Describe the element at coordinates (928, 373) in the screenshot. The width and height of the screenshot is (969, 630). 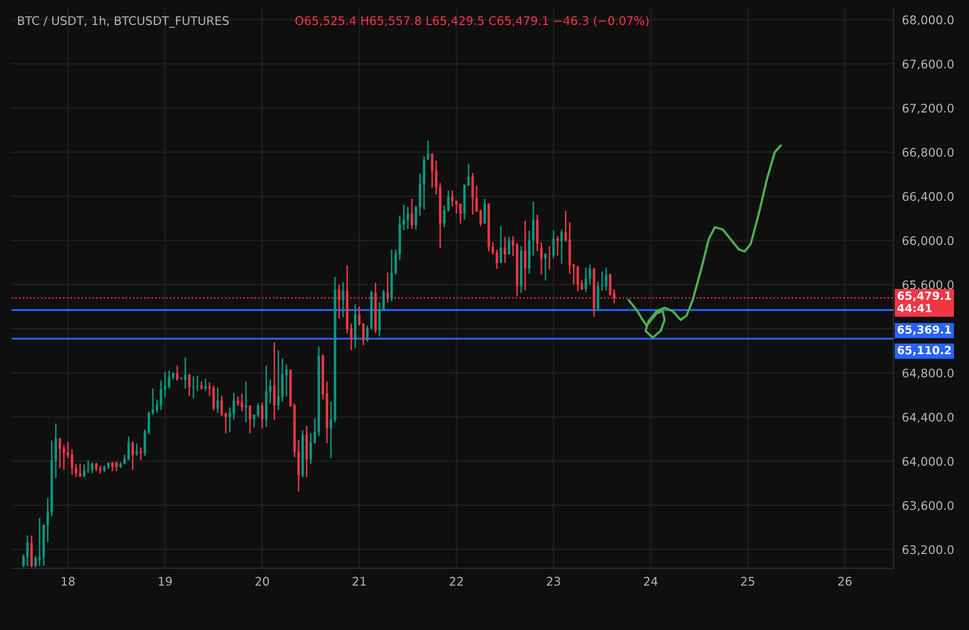
I see `y-tick-label: 64,800.0` at that location.